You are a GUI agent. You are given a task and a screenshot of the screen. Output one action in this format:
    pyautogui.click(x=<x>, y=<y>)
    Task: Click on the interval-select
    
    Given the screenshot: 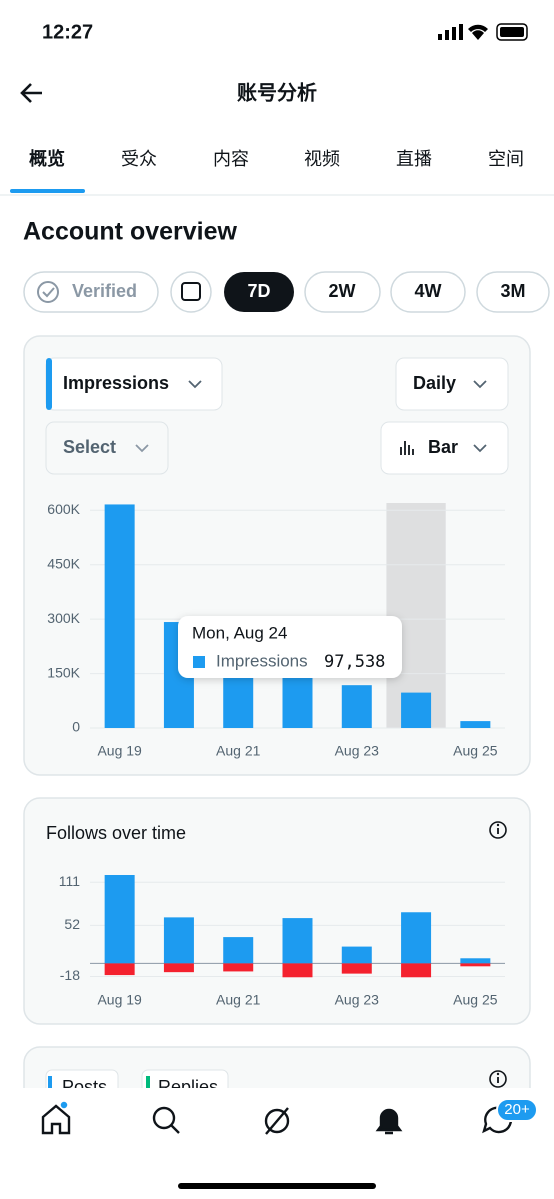 What is the action you would take?
    pyautogui.click(x=452, y=384)
    